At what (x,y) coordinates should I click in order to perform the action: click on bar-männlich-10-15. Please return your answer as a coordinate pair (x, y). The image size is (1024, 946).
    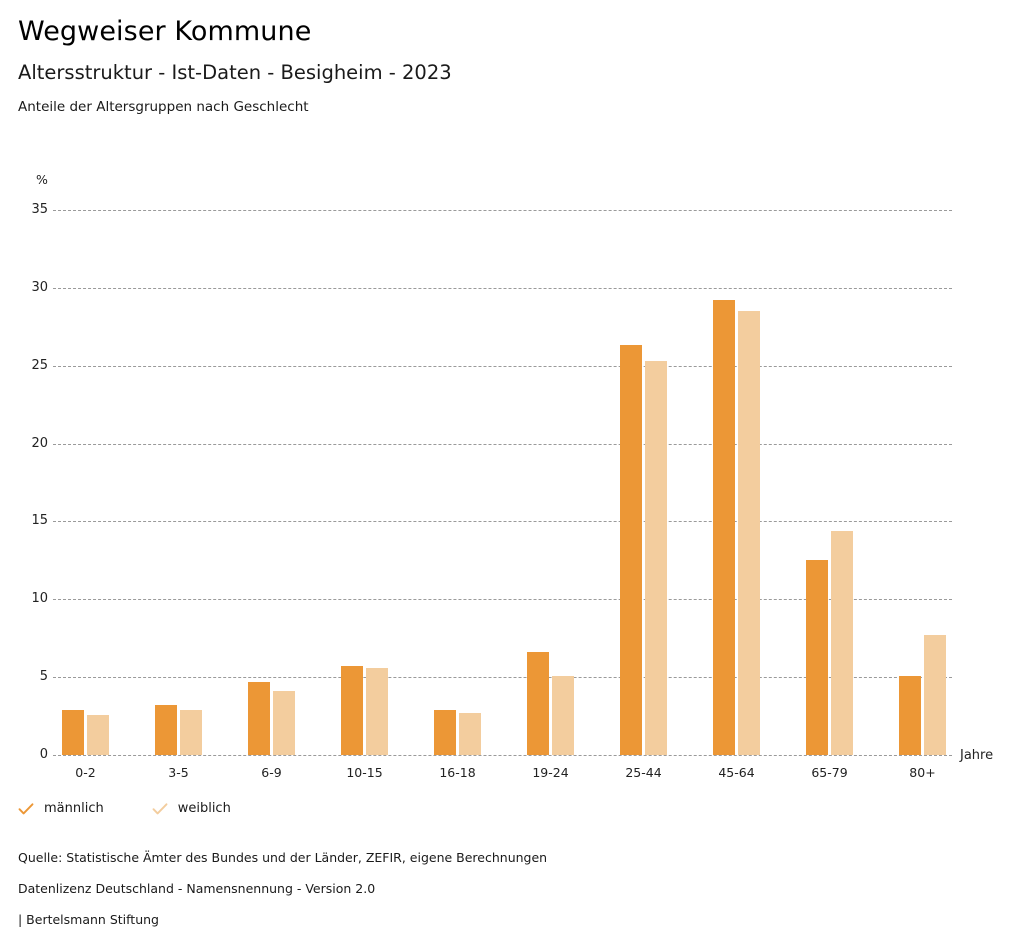
    Looking at the image, I should click on (352, 710).